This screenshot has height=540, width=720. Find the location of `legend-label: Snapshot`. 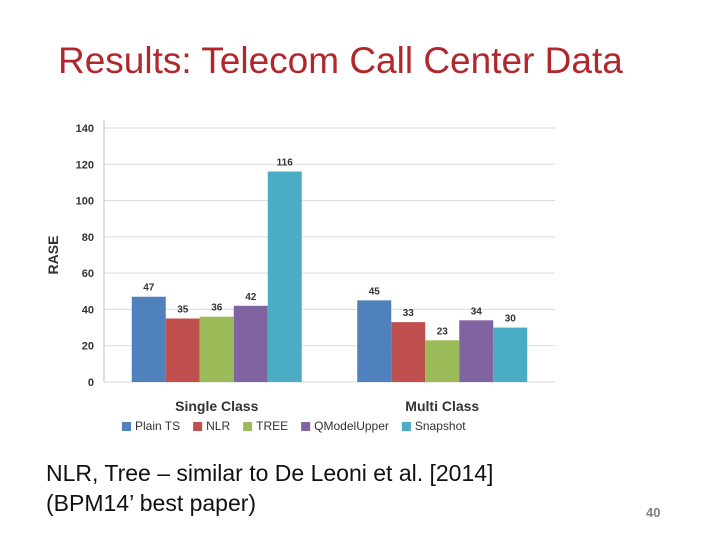

legend-label: Snapshot is located at coordinates (440, 426).